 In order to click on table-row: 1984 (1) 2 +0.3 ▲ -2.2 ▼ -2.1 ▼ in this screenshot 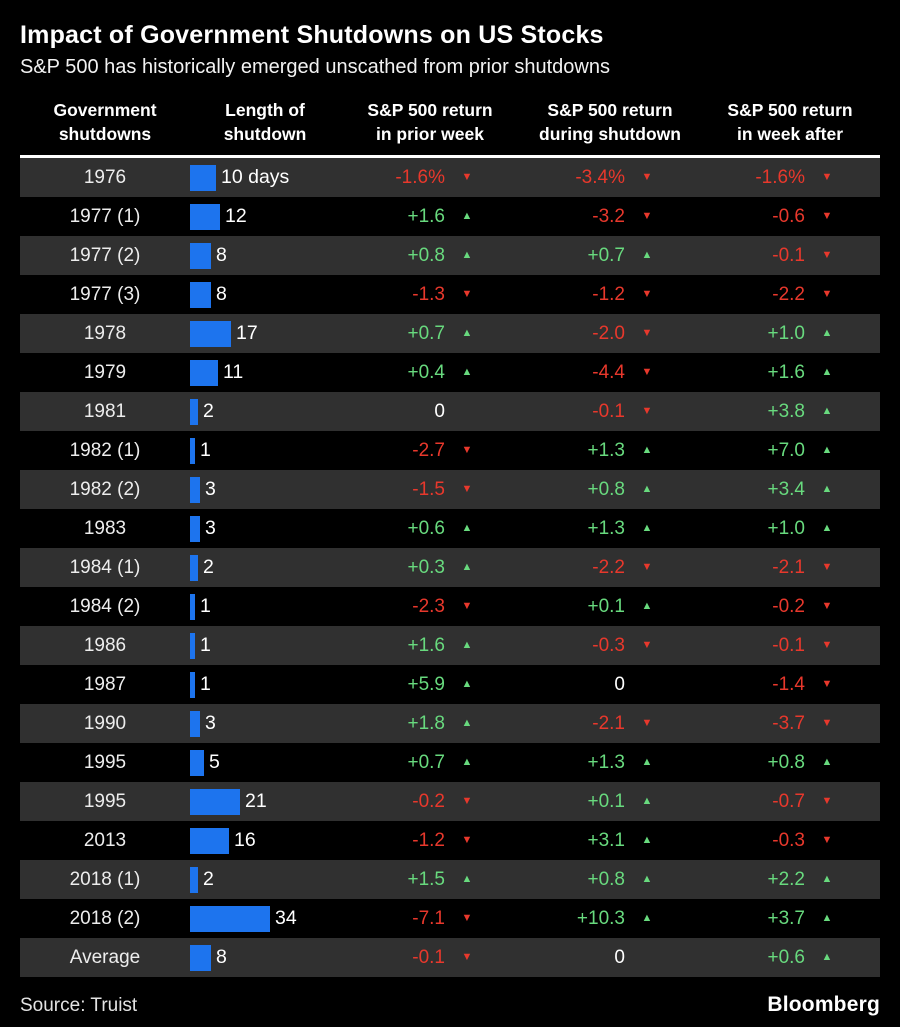, I will do `click(450, 567)`.